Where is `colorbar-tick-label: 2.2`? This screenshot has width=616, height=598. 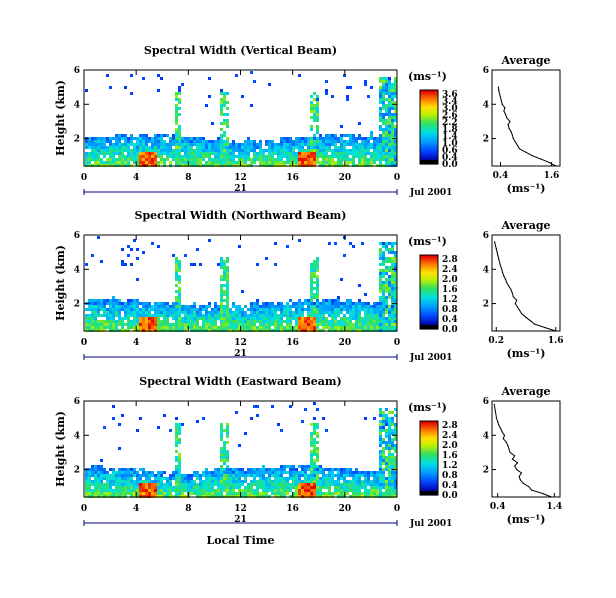
colorbar-tick-label: 2.2 is located at coordinates (450, 123).